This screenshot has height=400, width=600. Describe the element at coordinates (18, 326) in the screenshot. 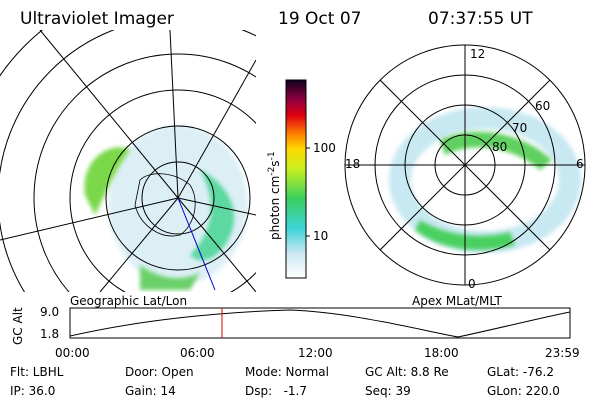

I see `y-axis-label: GC Alt` at that location.